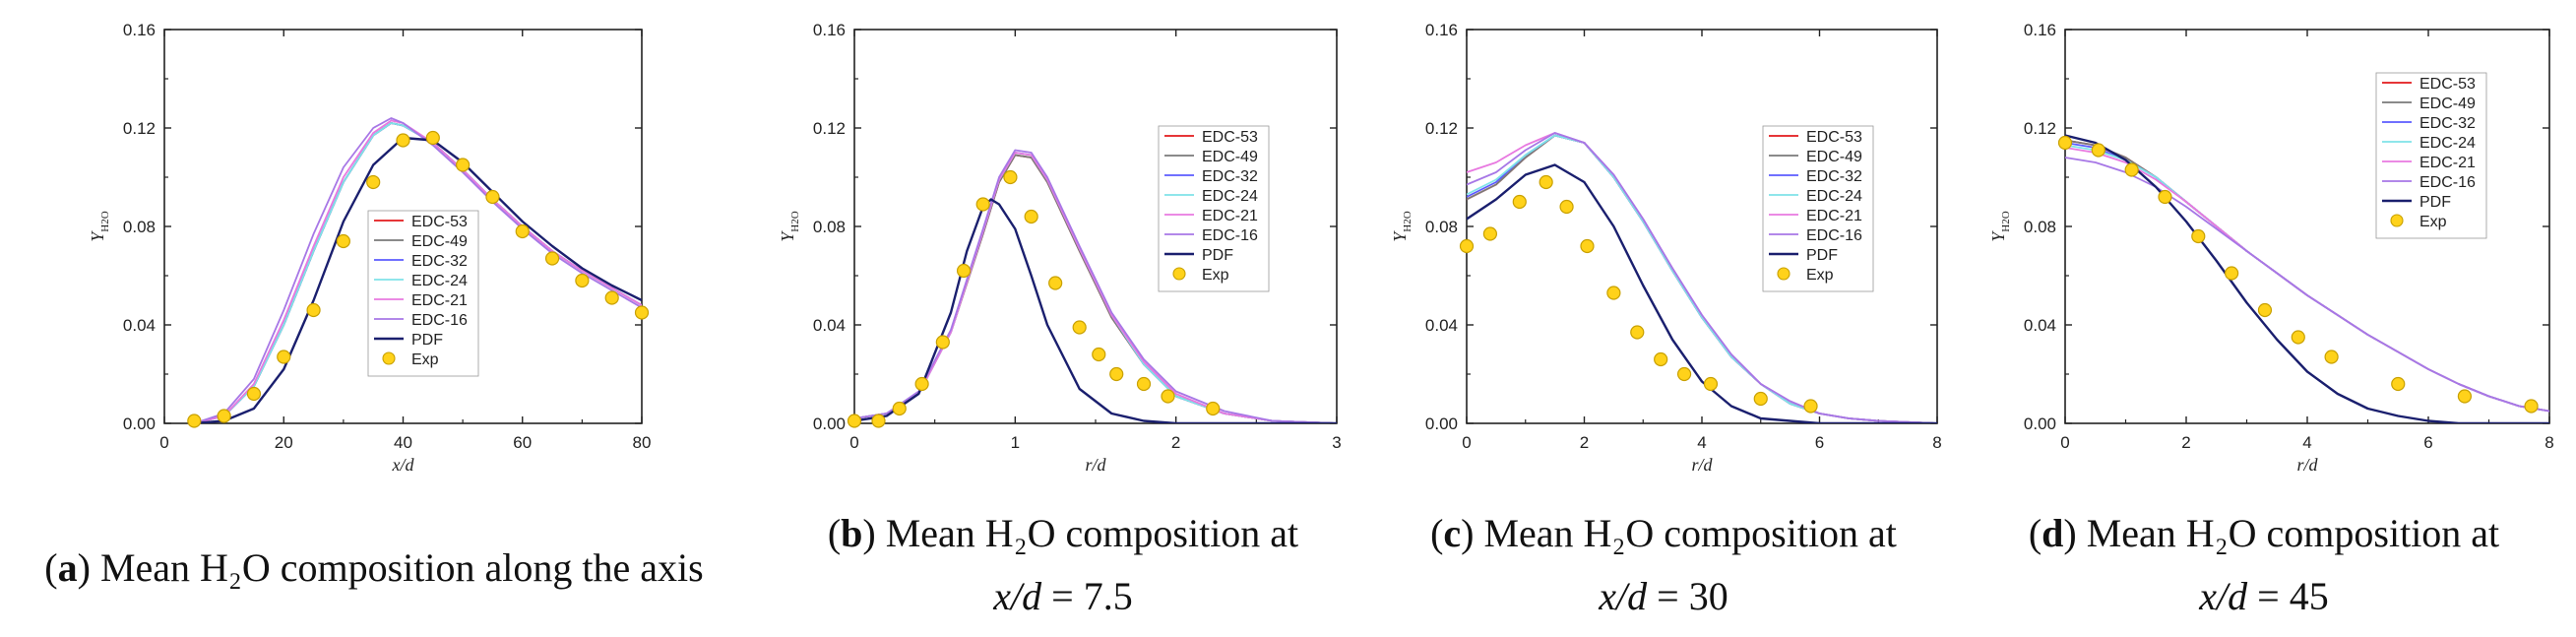 Image resolution: width=2576 pixels, height=637 pixels. What do you see at coordinates (522, 442) in the screenshot?
I see `x-tick-label: 60` at bounding box center [522, 442].